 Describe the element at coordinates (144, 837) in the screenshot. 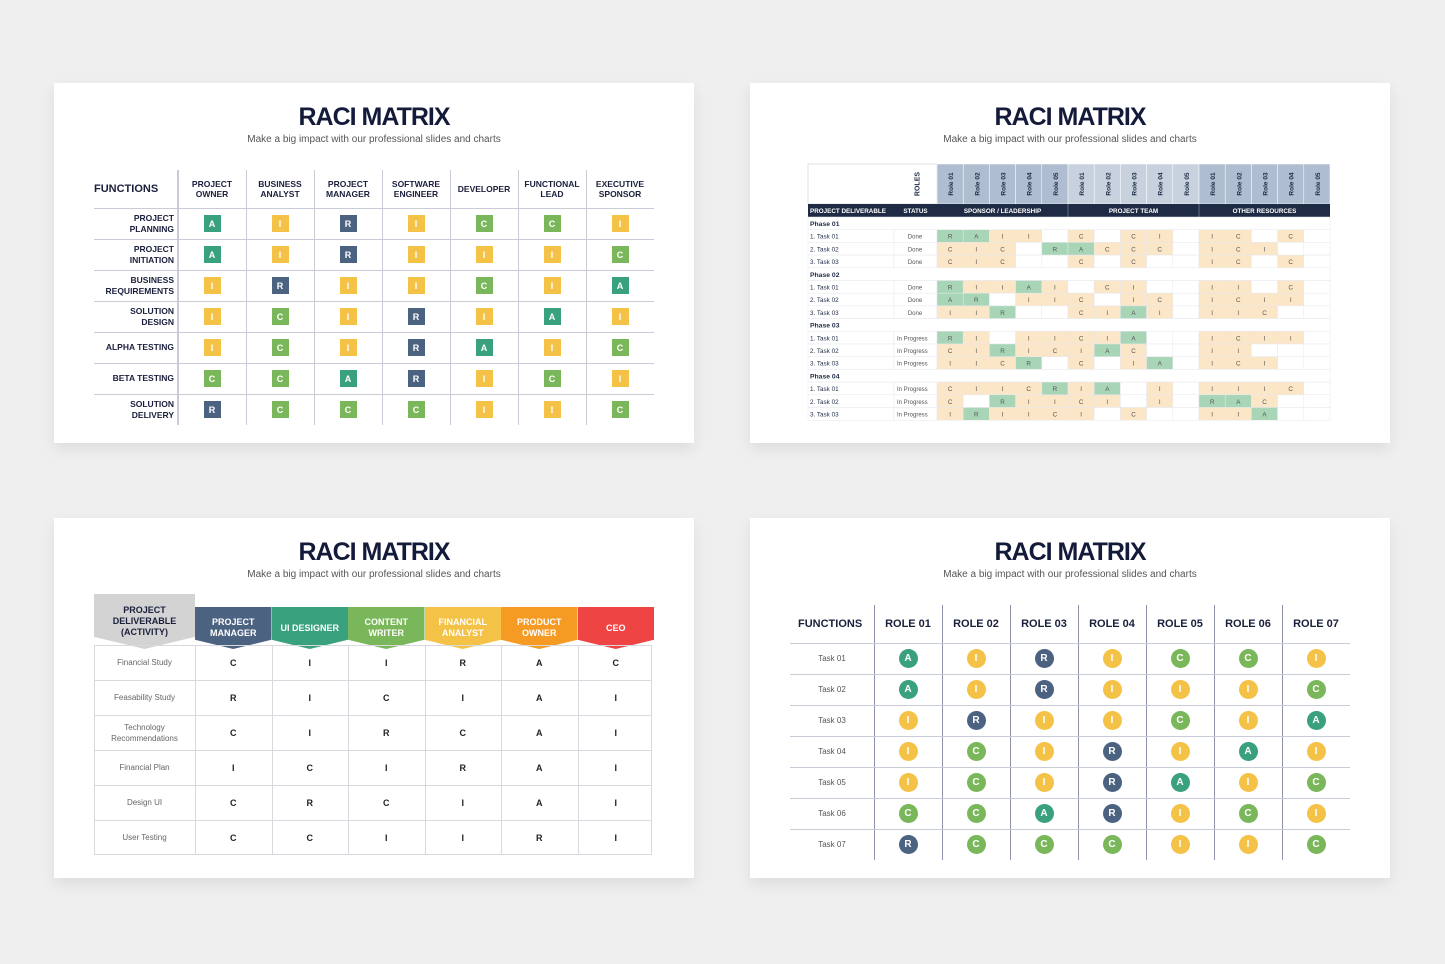

I see `deliverable-name: User Testing` at that location.